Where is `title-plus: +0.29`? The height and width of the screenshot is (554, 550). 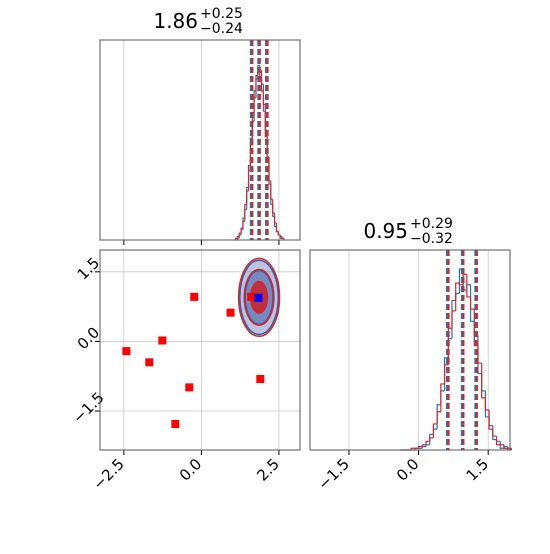 title-plus: +0.29 is located at coordinates (431, 224).